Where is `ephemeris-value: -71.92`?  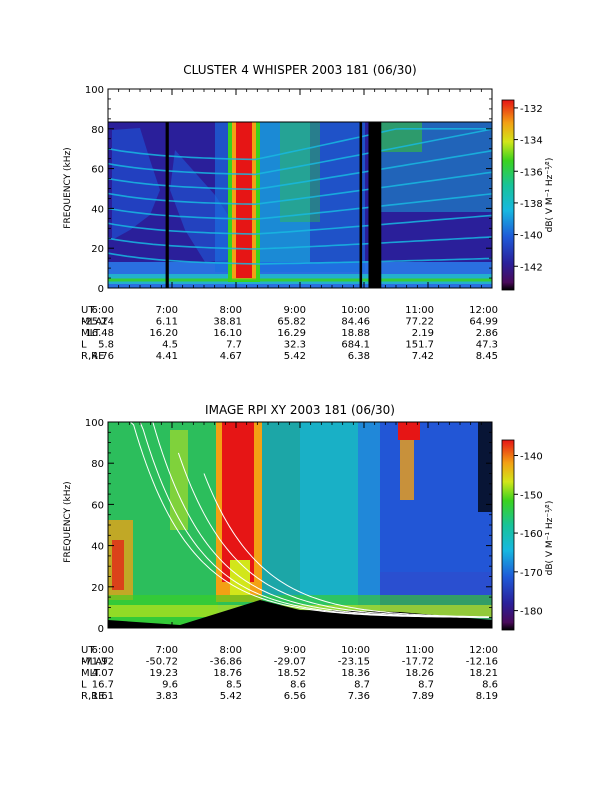
ephemeris-value: -71.92 is located at coordinates (98, 662).